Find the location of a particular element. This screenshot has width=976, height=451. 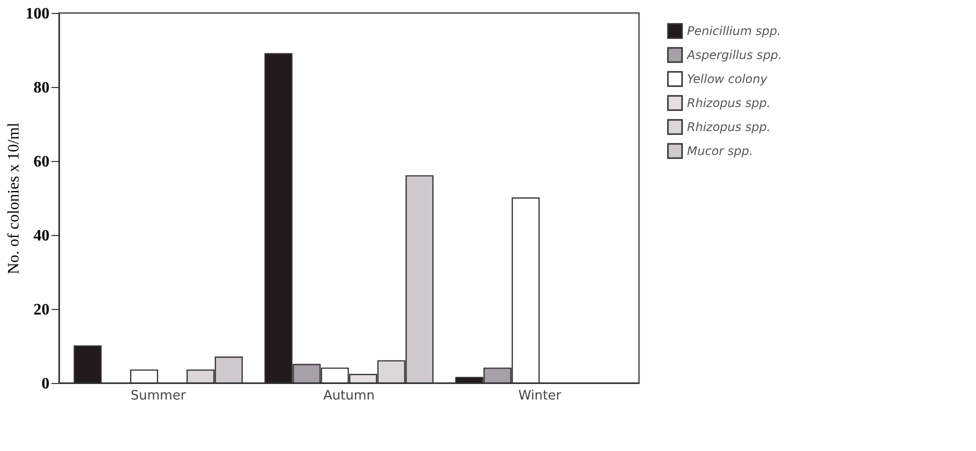

y-axis-title: No. of colonies x 10/ml is located at coordinates (14, 198).